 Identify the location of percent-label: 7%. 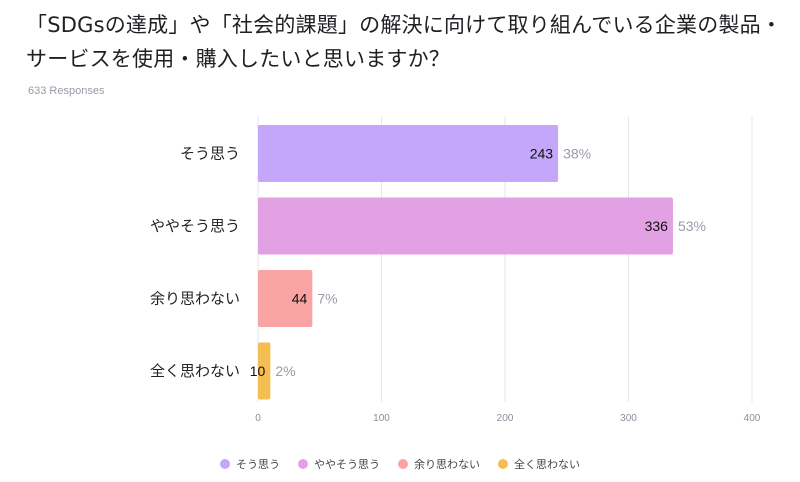
(327, 299).